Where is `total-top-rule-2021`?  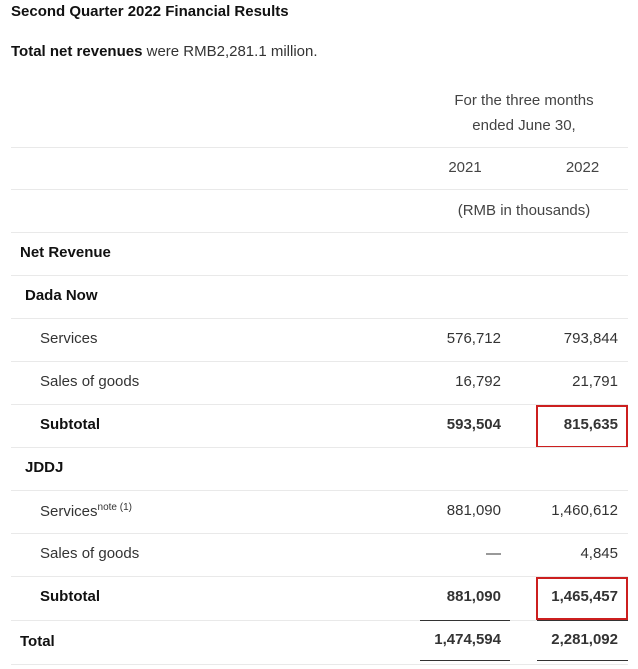 total-top-rule-2021 is located at coordinates (465, 620).